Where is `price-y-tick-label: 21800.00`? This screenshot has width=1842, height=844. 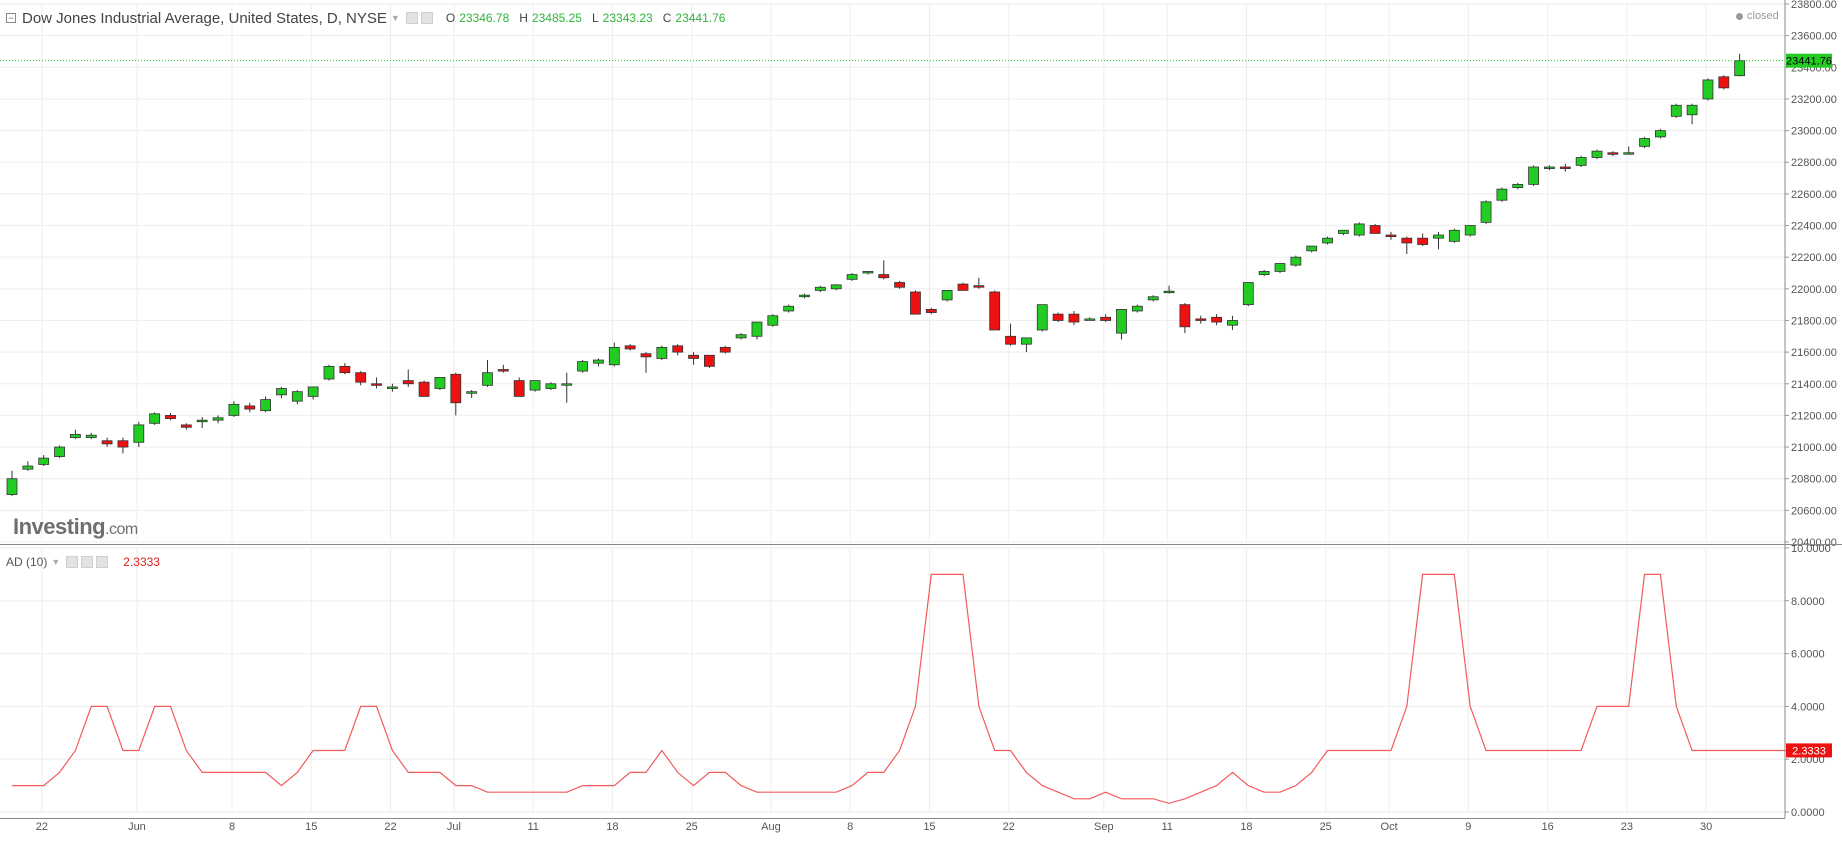 price-y-tick-label: 21800.00 is located at coordinates (1814, 321).